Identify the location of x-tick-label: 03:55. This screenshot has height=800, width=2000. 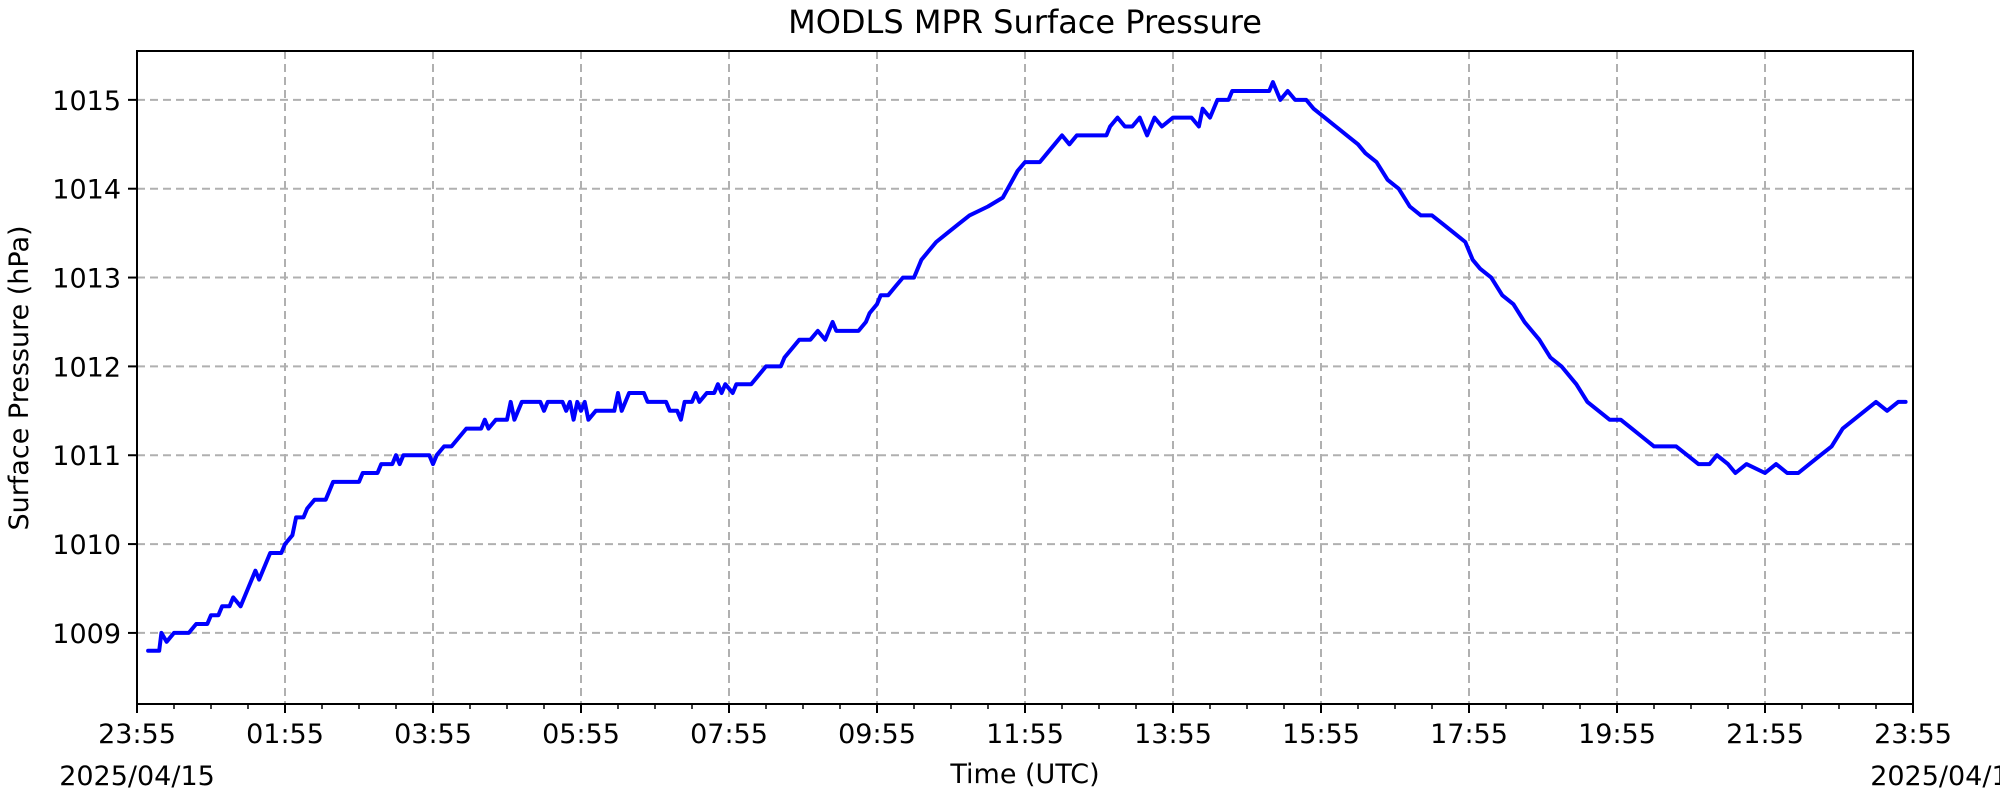
(433, 734).